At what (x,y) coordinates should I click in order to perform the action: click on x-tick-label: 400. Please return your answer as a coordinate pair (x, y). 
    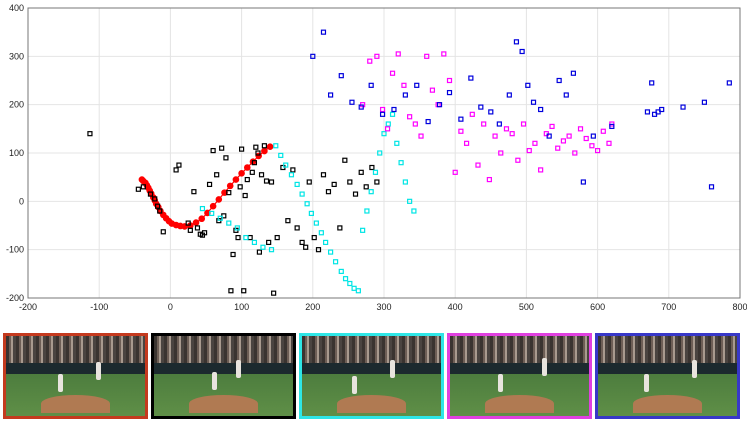
    Looking at the image, I should click on (455, 306).